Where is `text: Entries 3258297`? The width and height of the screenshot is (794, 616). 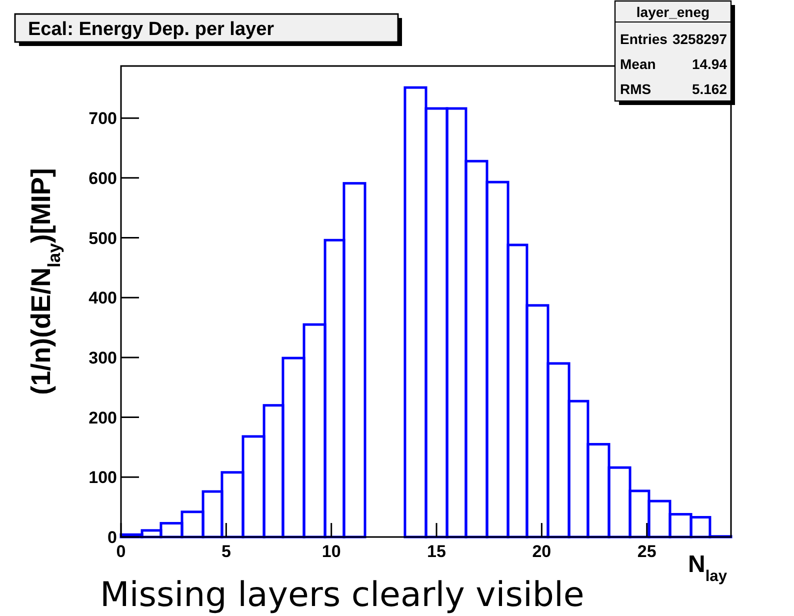
text: Entries 3258297 is located at coordinates (674, 39).